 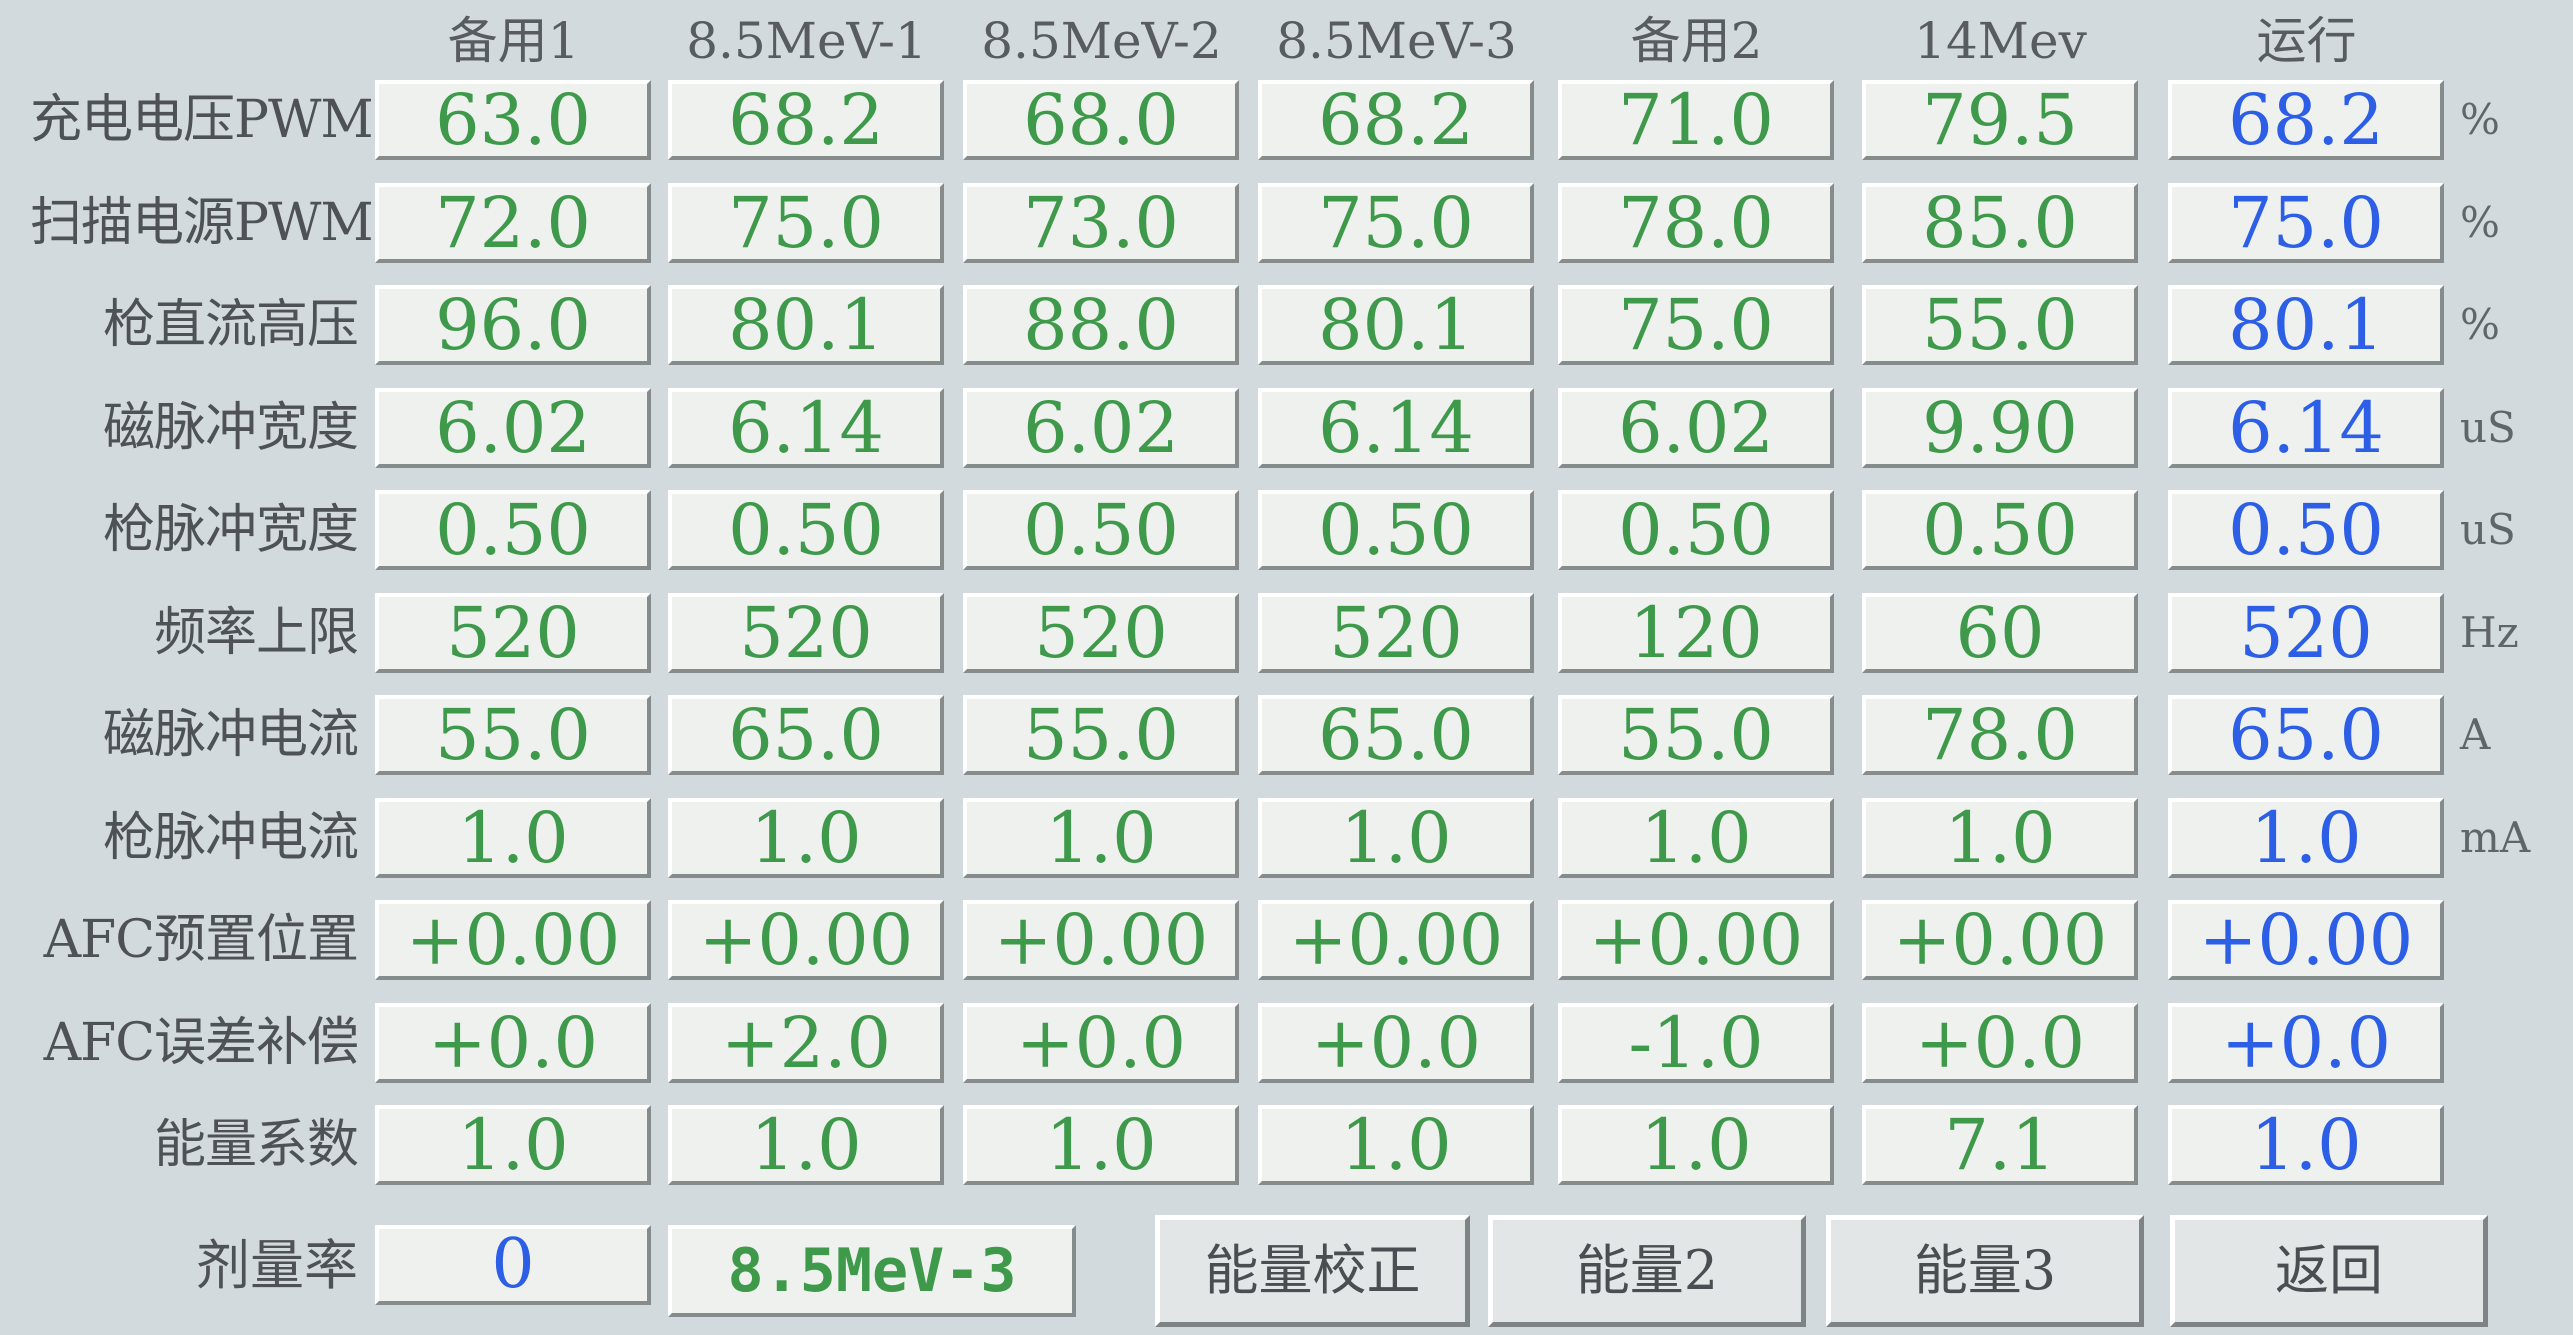 What do you see at coordinates (2000, 838) in the screenshot?
I see `param-cell-r8-c6: 1.0` at bounding box center [2000, 838].